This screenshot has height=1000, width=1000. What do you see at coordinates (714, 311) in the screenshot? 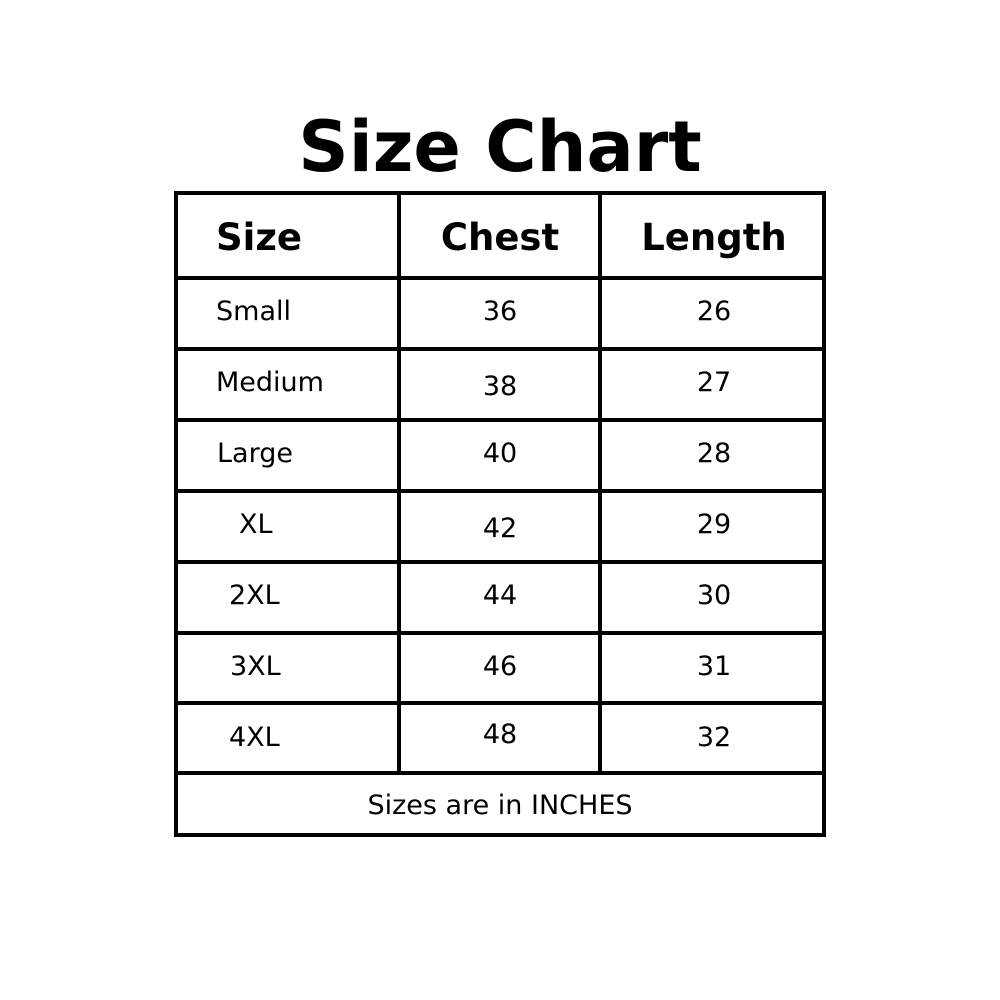
I see `length-cell: 26` at bounding box center [714, 311].